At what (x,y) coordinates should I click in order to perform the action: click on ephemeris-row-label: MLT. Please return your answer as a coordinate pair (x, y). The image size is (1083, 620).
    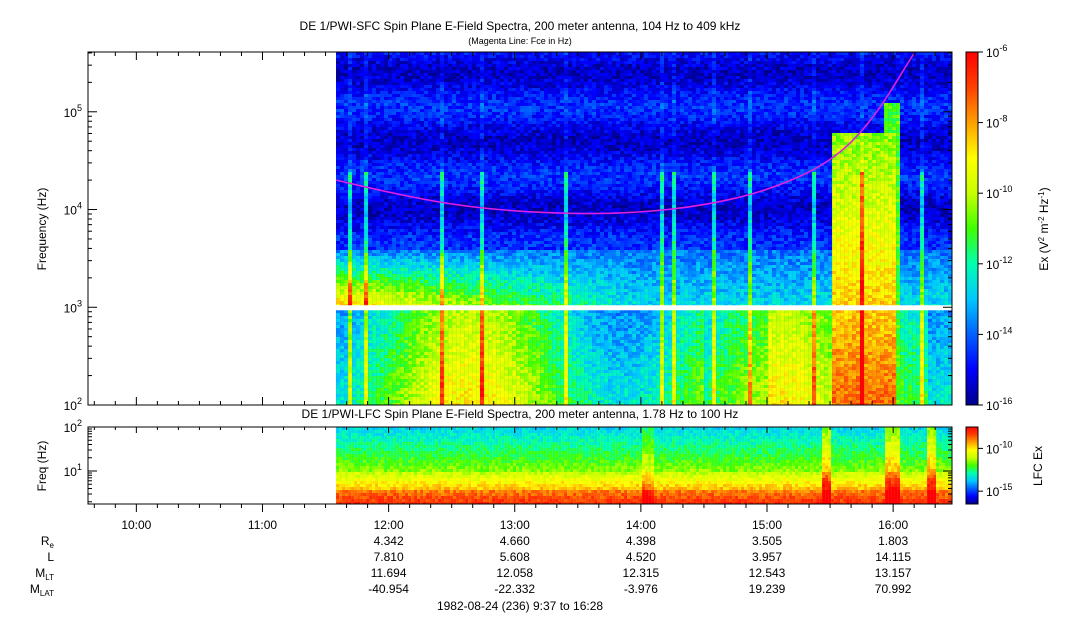
    Looking at the image, I should click on (44, 574).